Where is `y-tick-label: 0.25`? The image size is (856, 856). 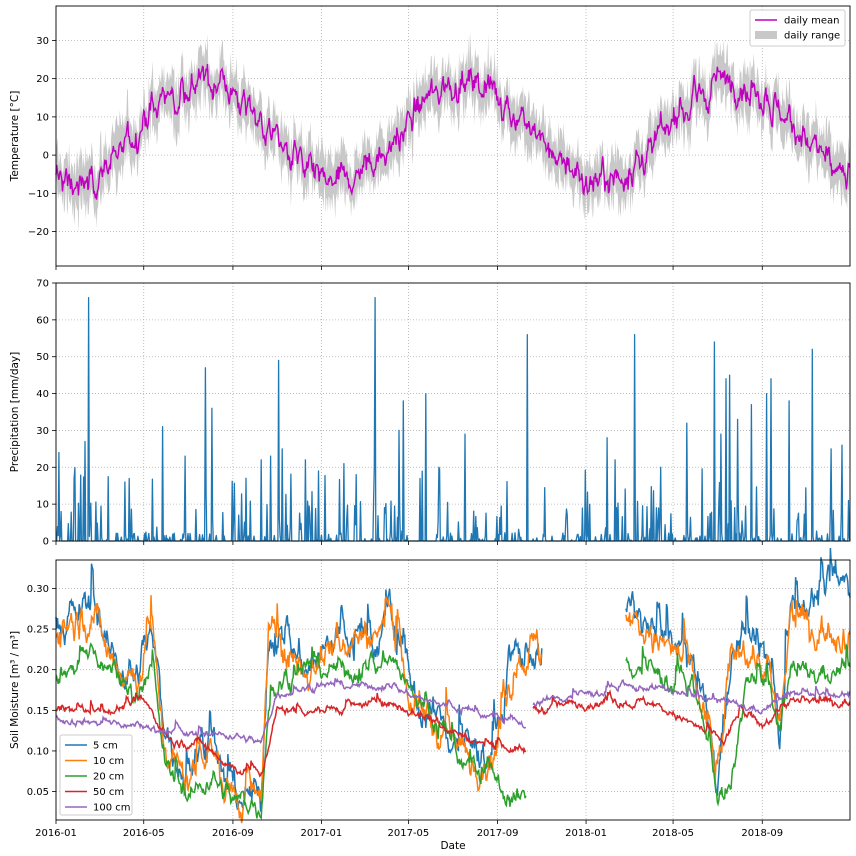 y-tick-label: 0.25 is located at coordinates (38, 630).